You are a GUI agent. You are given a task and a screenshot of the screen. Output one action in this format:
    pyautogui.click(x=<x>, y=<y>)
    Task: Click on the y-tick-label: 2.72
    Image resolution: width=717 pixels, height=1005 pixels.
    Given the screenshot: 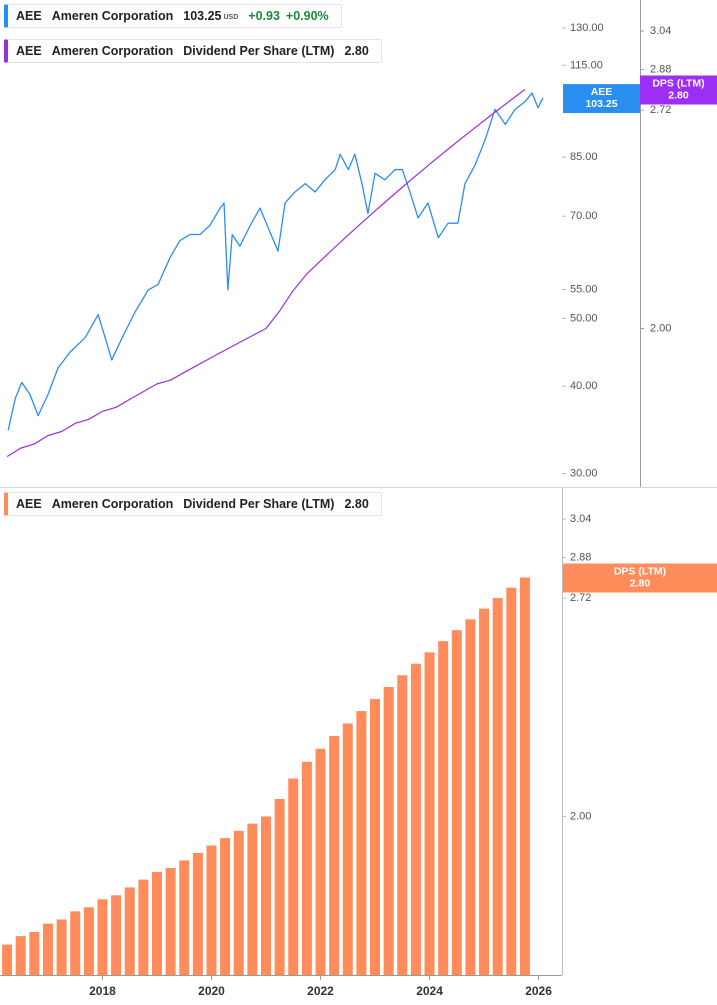 What is the action you would take?
    pyautogui.click(x=580, y=598)
    